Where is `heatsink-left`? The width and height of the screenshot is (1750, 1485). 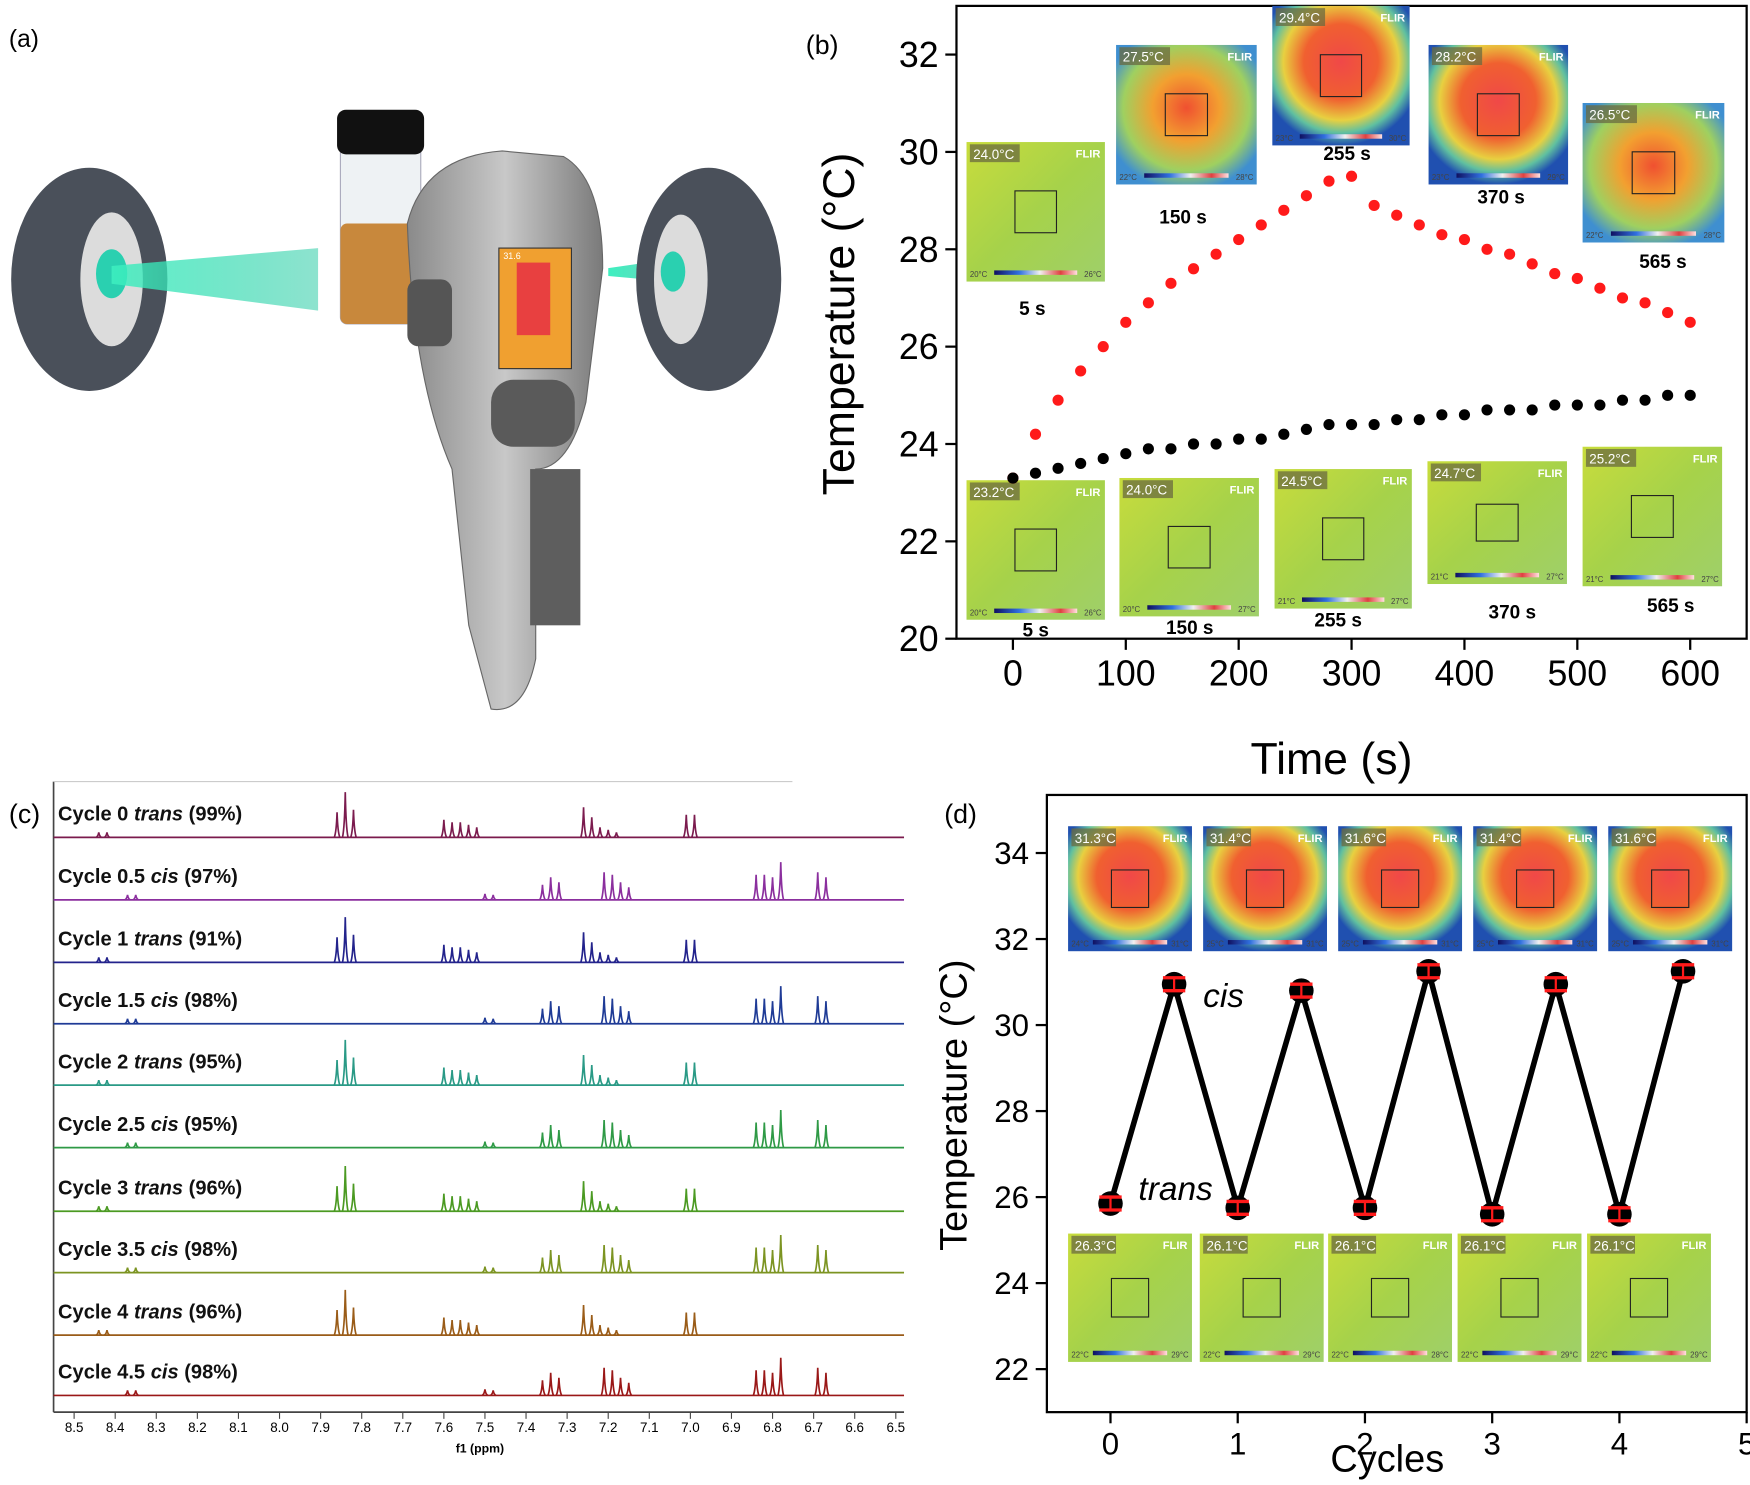 heatsink-left is located at coordinates (89, 279).